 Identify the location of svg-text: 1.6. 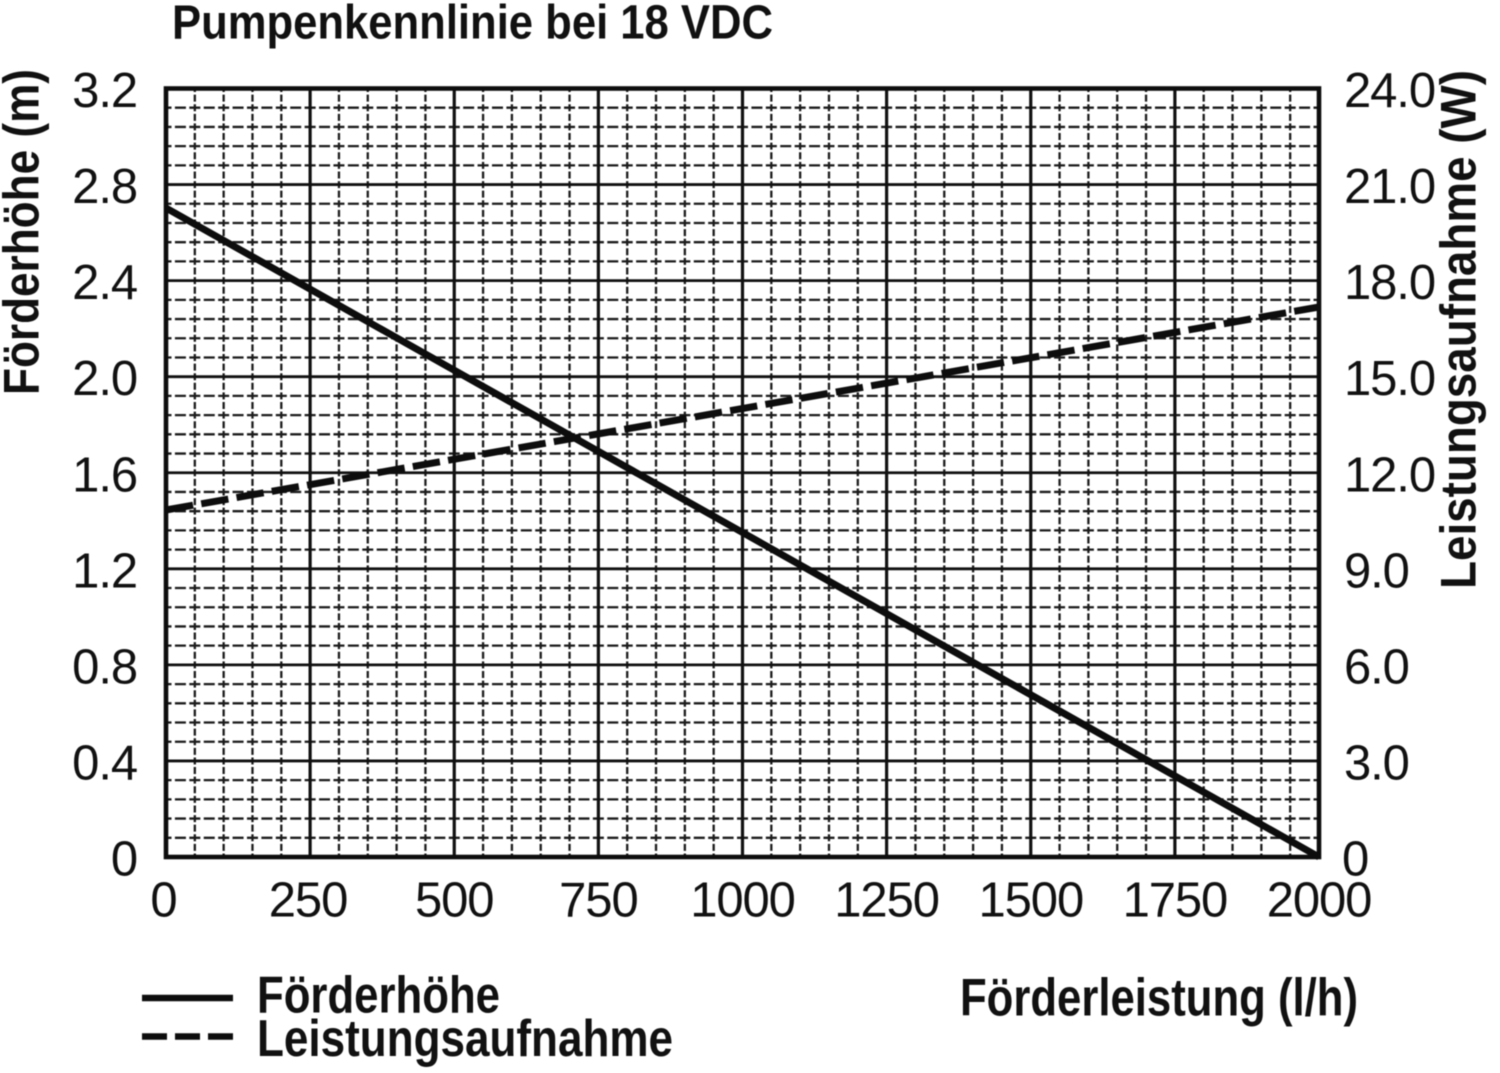
(104, 475).